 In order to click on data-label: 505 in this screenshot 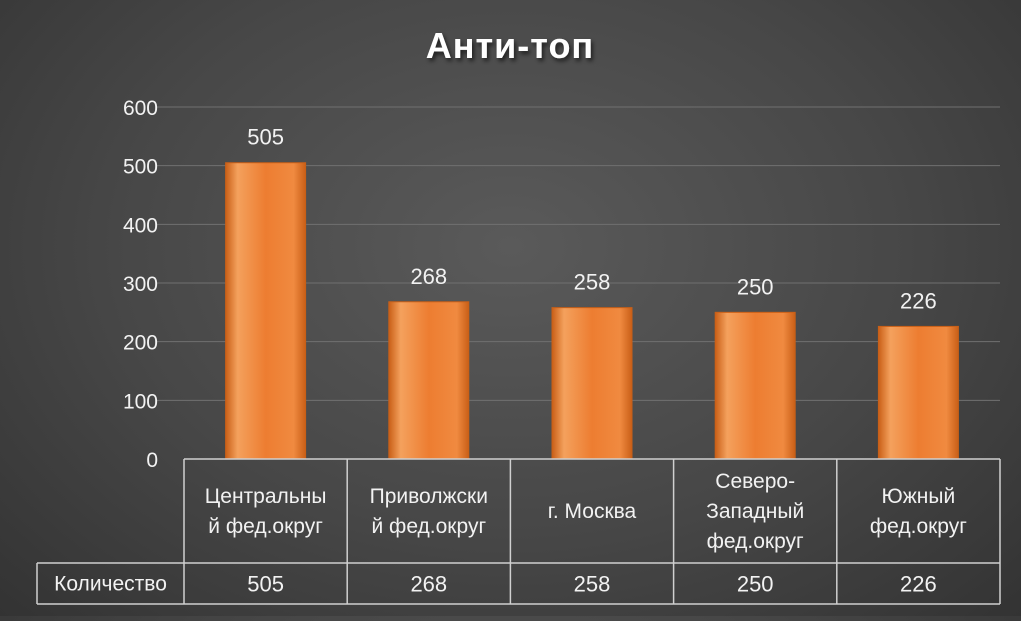, I will do `click(265, 137)`.